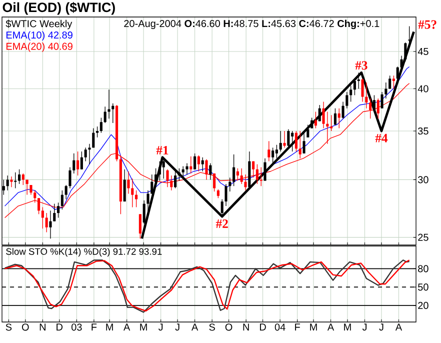  Describe the element at coordinates (423, 305) in the screenshot. I see `y-tick-label: 20` at that location.